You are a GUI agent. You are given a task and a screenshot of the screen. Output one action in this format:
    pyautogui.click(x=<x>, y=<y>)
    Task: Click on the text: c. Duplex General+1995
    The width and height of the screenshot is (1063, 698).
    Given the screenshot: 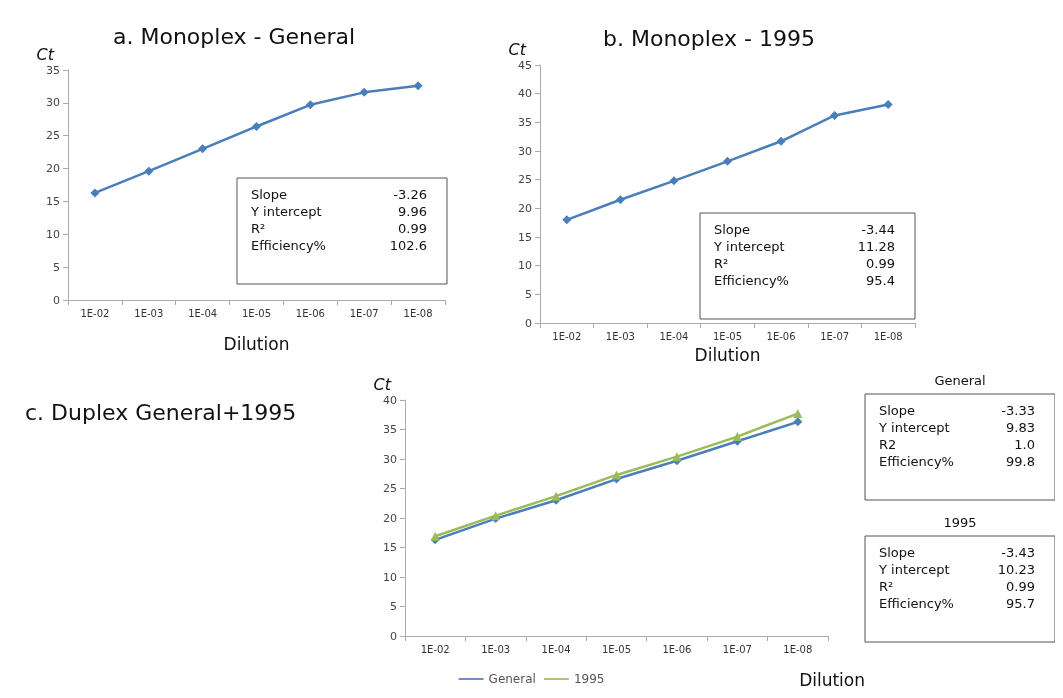 What is the action you would take?
    pyautogui.click(x=161, y=412)
    